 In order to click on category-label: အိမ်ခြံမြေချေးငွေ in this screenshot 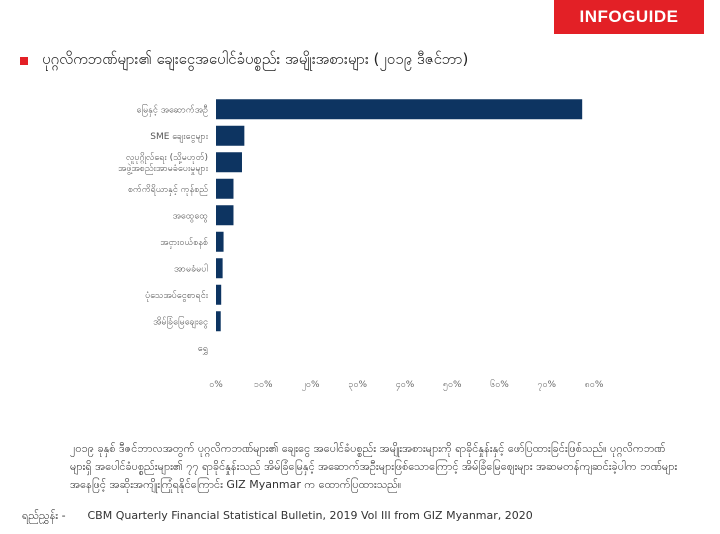, I will do `click(180, 321)`.